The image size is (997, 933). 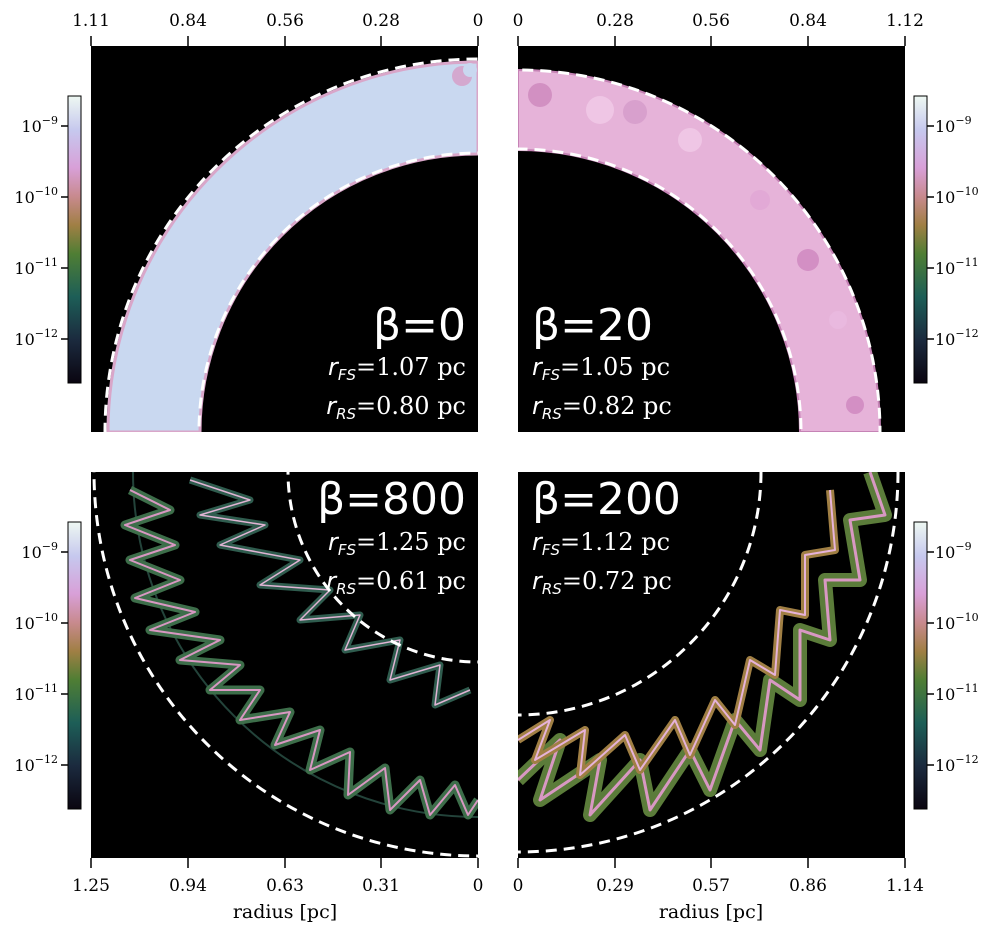 I want to click on cb-bl-tick-0: 10−9, so click(x=39, y=551).